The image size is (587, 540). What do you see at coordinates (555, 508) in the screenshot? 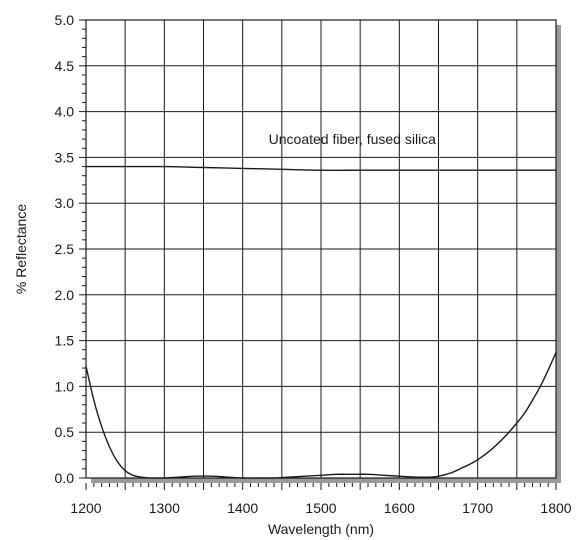
I see `x-tick-label: 1800` at bounding box center [555, 508].